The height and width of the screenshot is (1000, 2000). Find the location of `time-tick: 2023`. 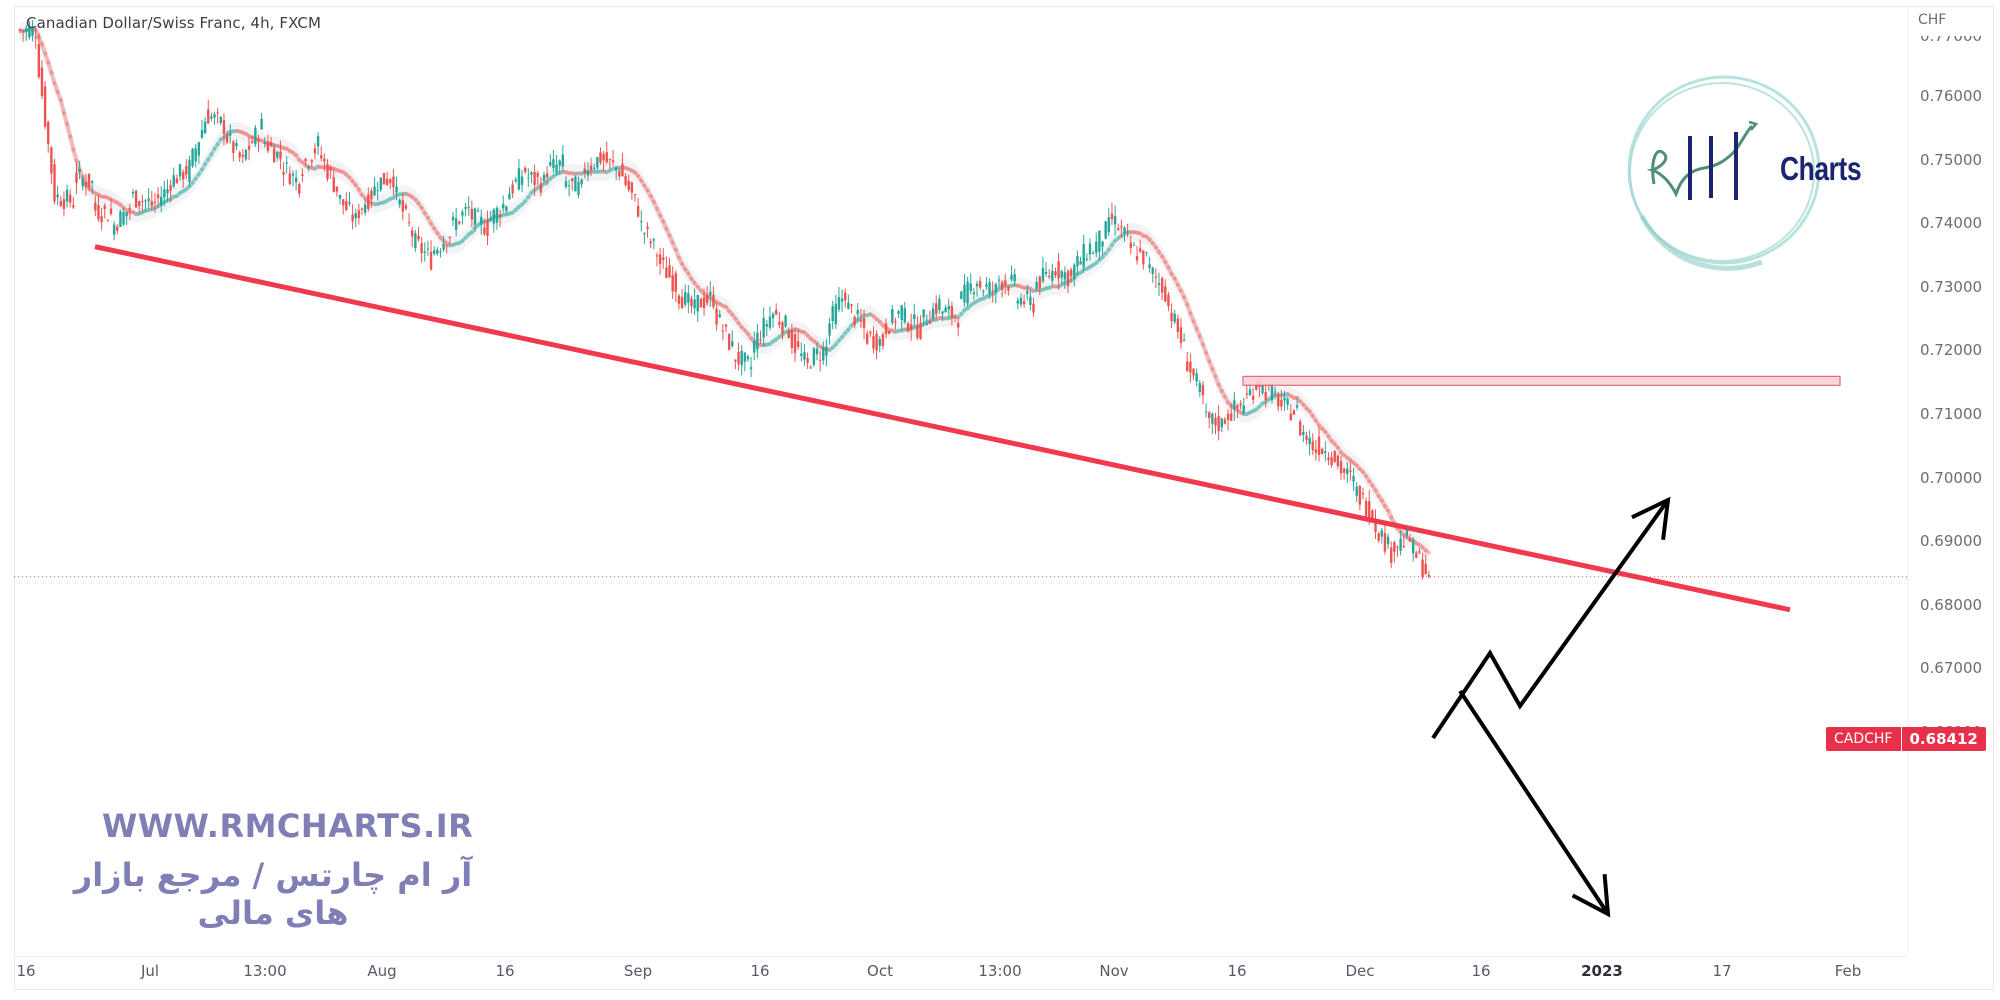

time-tick: 2023 is located at coordinates (1602, 971).